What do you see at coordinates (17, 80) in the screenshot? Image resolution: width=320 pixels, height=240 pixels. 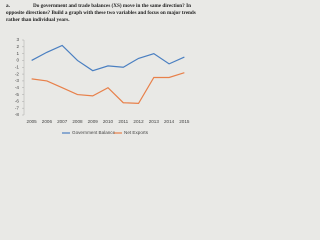 I see `y-tick-label: -3` at bounding box center [17, 80].